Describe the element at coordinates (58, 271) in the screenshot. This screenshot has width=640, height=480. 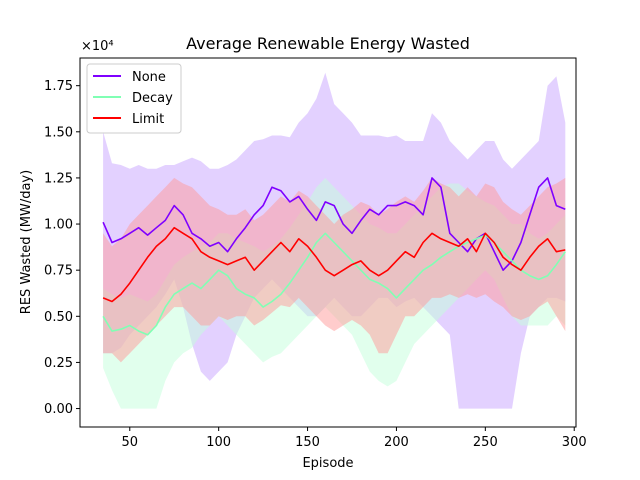
I see `y-tick-label: 0.75` at that location.